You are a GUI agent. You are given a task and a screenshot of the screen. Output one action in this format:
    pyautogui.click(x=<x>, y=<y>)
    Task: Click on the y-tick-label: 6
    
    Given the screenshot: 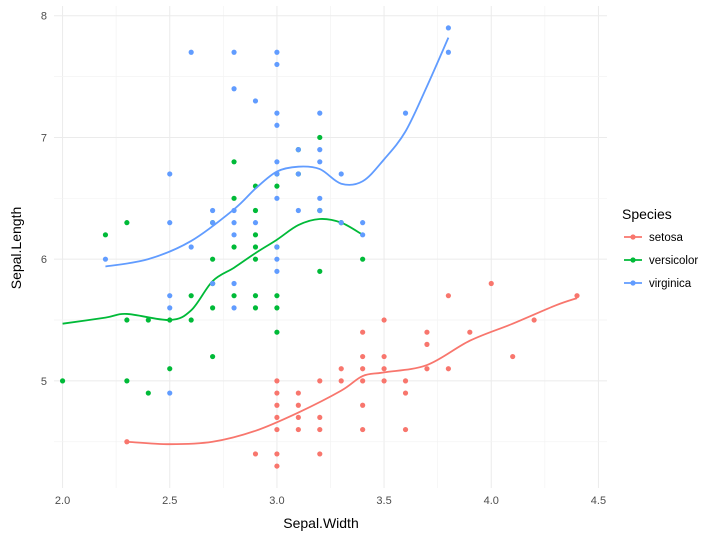 What is the action you would take?
    pyautogui.click(x=44, y=260)
    